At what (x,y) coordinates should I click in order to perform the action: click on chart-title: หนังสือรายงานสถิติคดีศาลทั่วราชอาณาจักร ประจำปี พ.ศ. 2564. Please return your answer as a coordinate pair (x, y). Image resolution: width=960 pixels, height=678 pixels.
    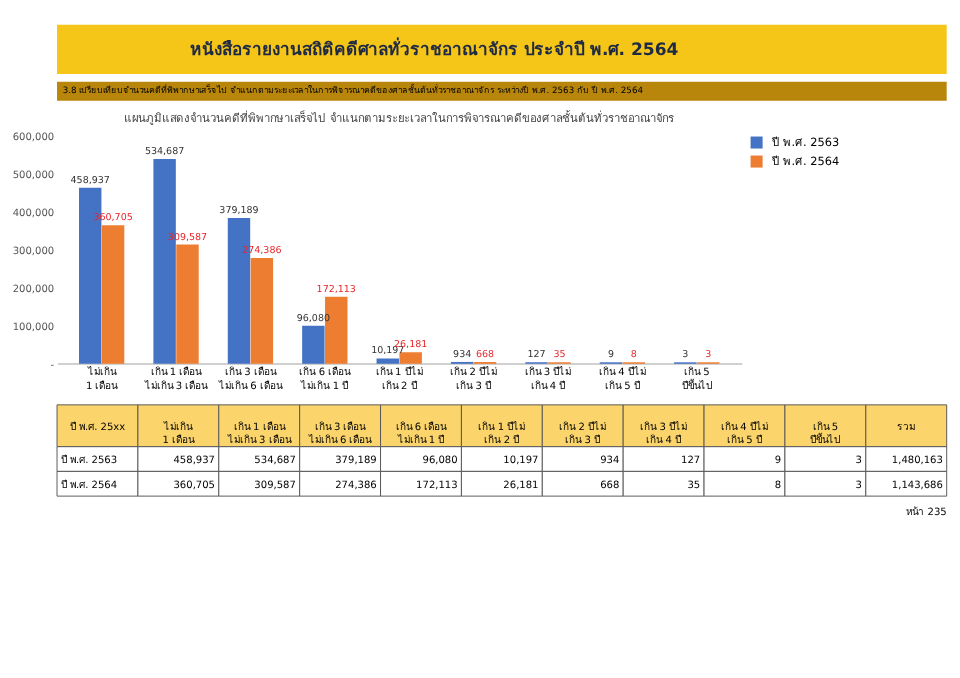
    Looking at the image, I should click on (434, 48).